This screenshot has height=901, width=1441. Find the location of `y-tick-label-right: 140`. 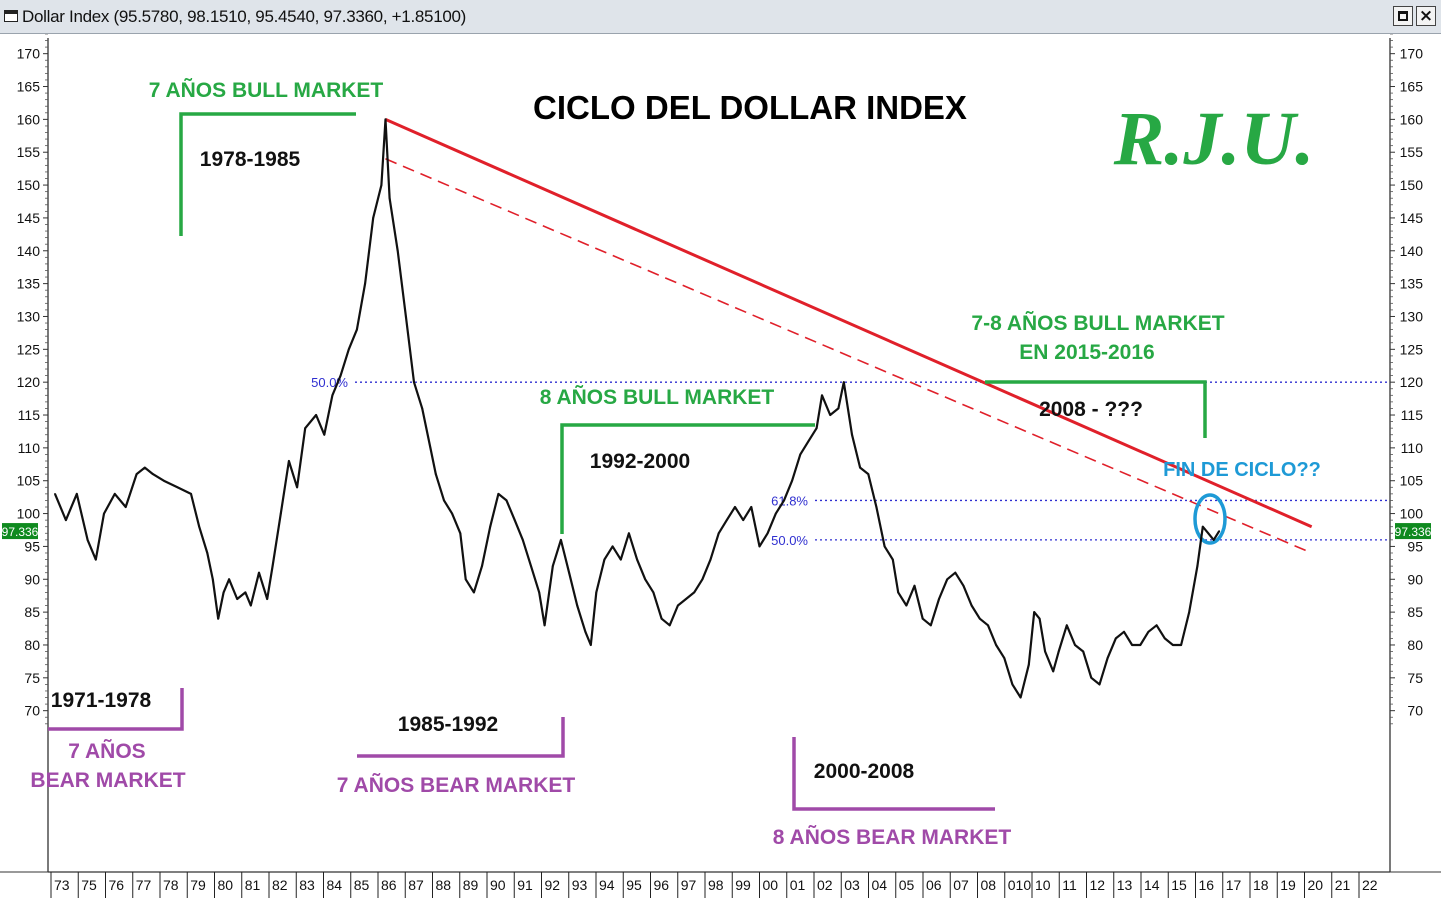

y-tick-label-right: 140 is located at coordinates (1412, 251).